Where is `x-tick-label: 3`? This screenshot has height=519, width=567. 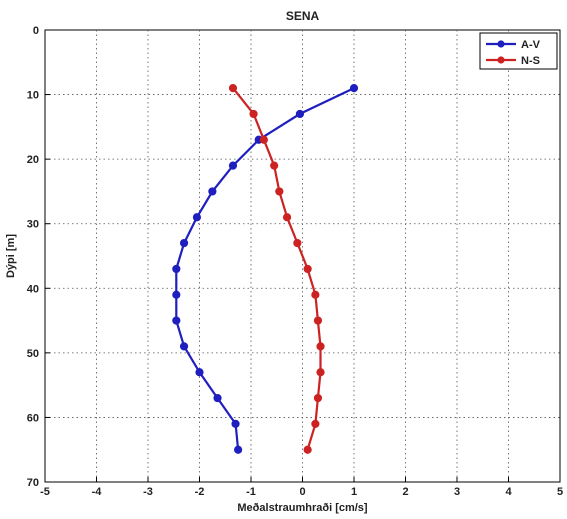 x-tick-label: 3 is located at coordinates (457, 492).